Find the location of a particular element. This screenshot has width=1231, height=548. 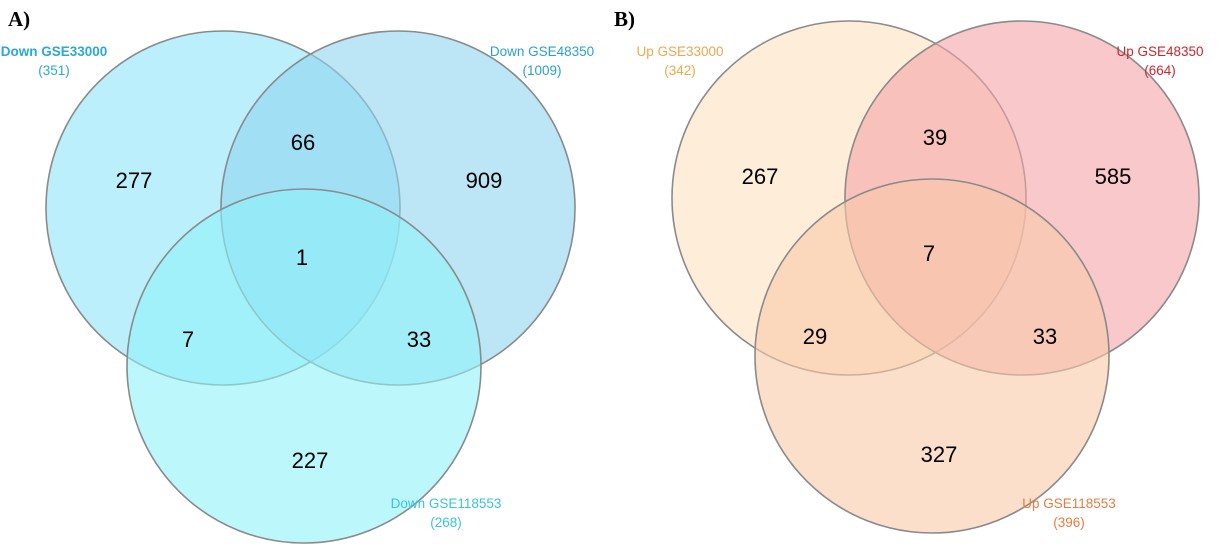

set-label-down-gse118553: Down GSE118553 (268) is located at coordinates (446, 513).